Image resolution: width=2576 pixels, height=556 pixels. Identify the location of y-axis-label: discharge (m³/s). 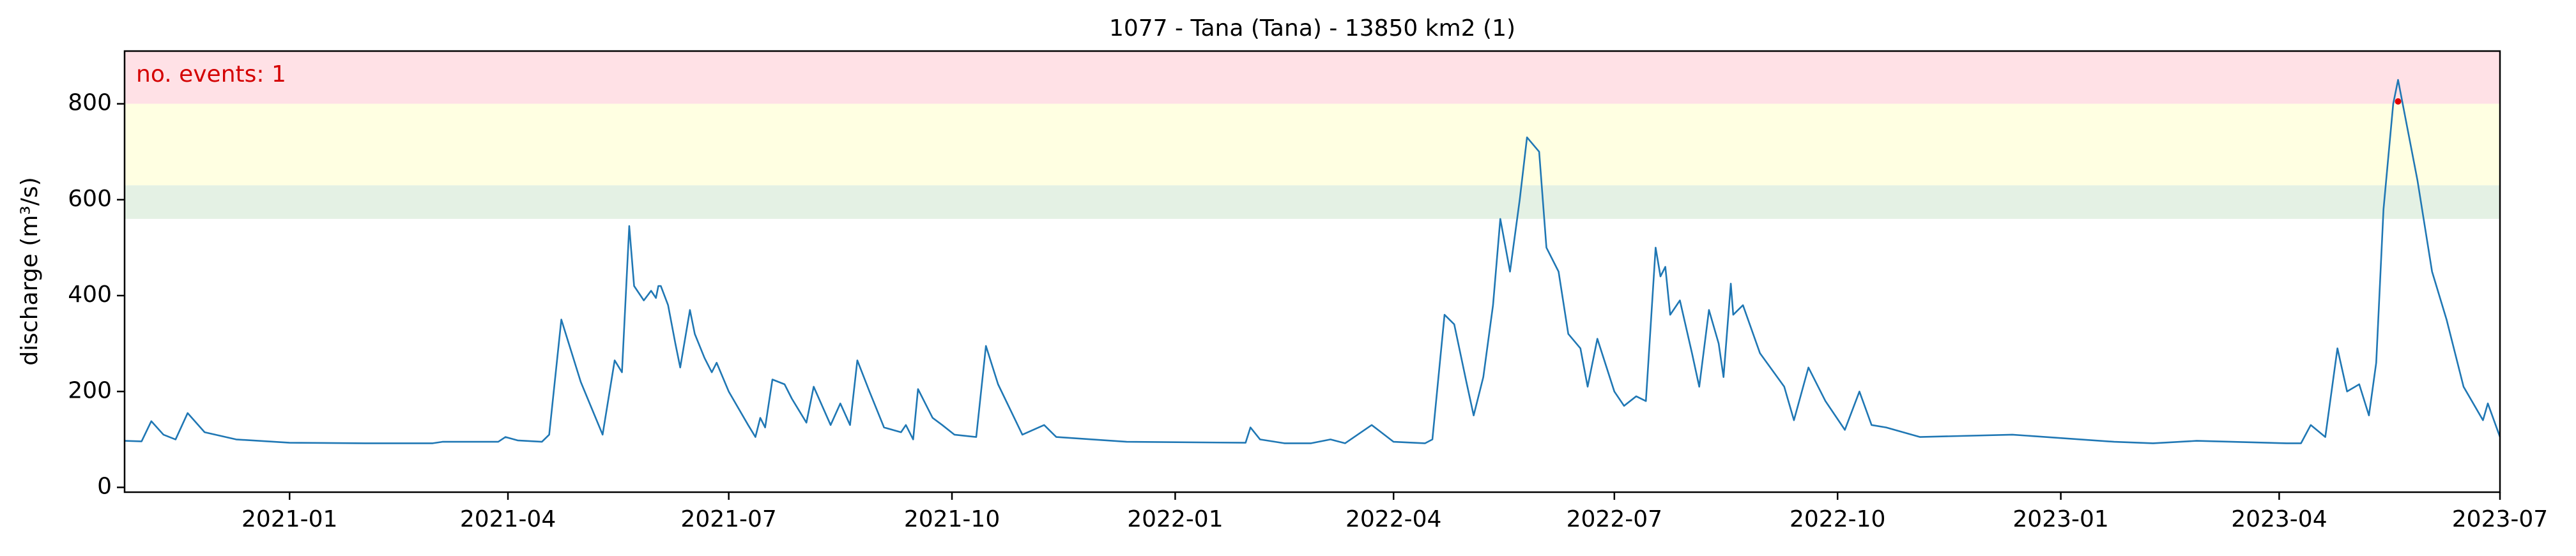
(30, 271).